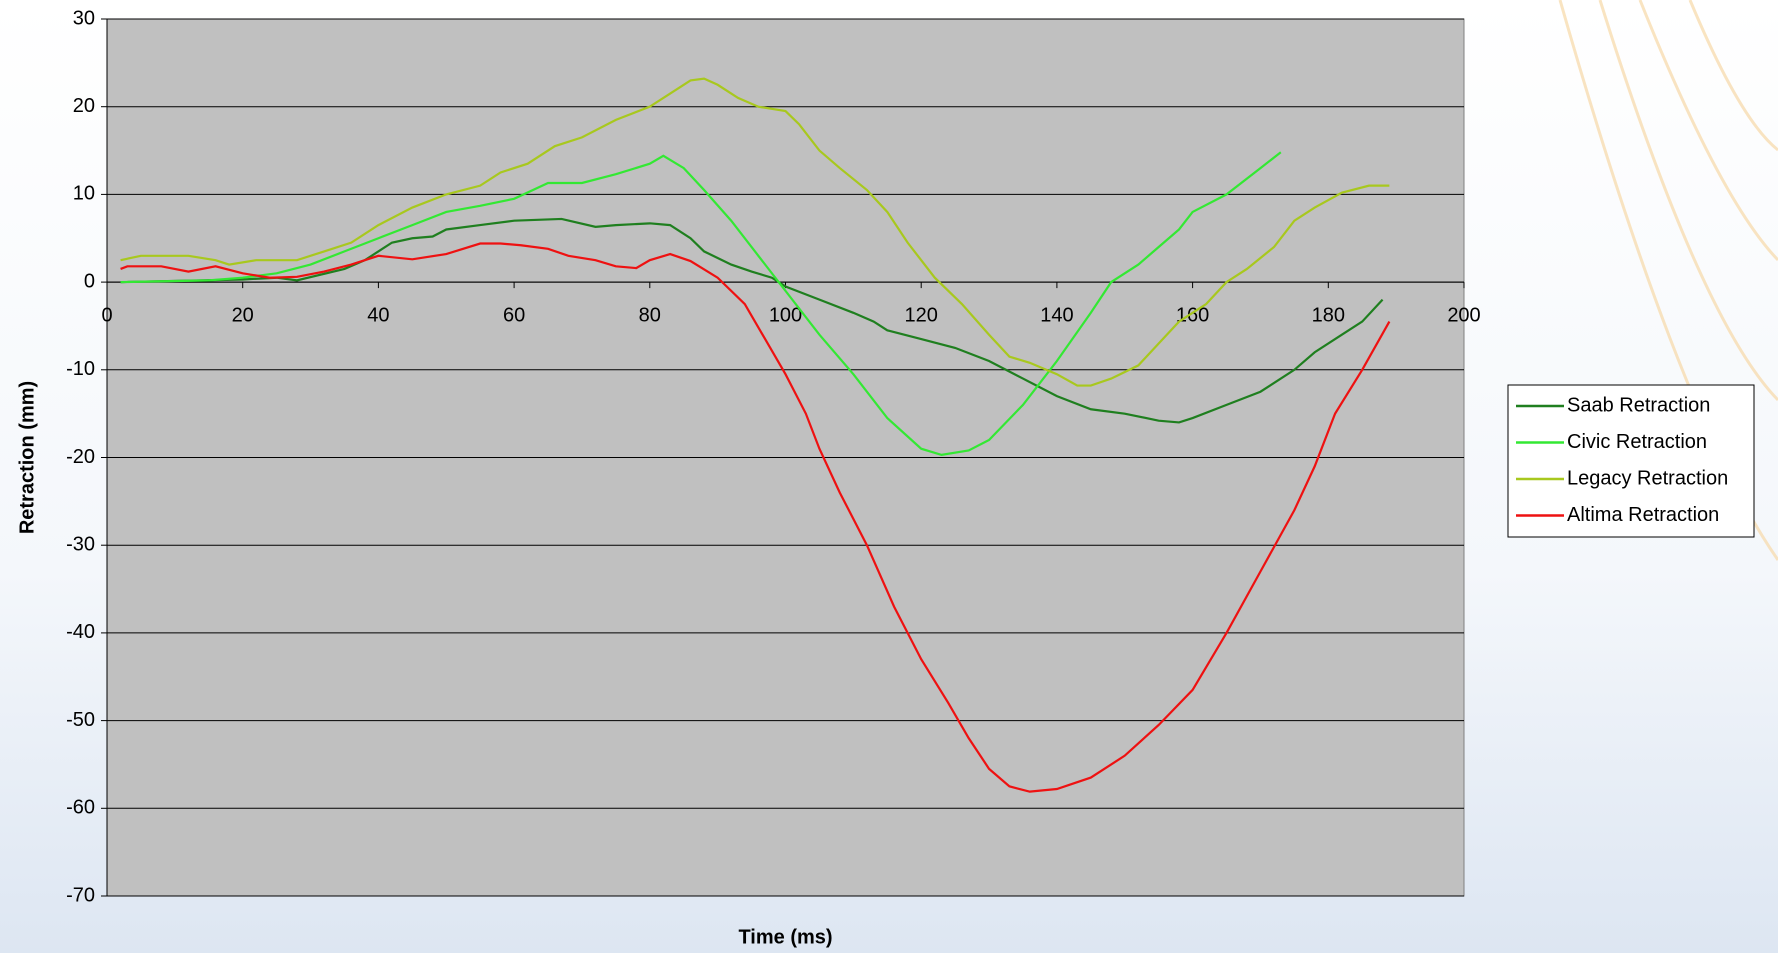 Image resolution: width=1778 pixels, height=958 pixels. What do you see at coordinates (1192, 315) in the screenshot?
I see `x-tick-label: 160` at bounding box center [1192, 315].